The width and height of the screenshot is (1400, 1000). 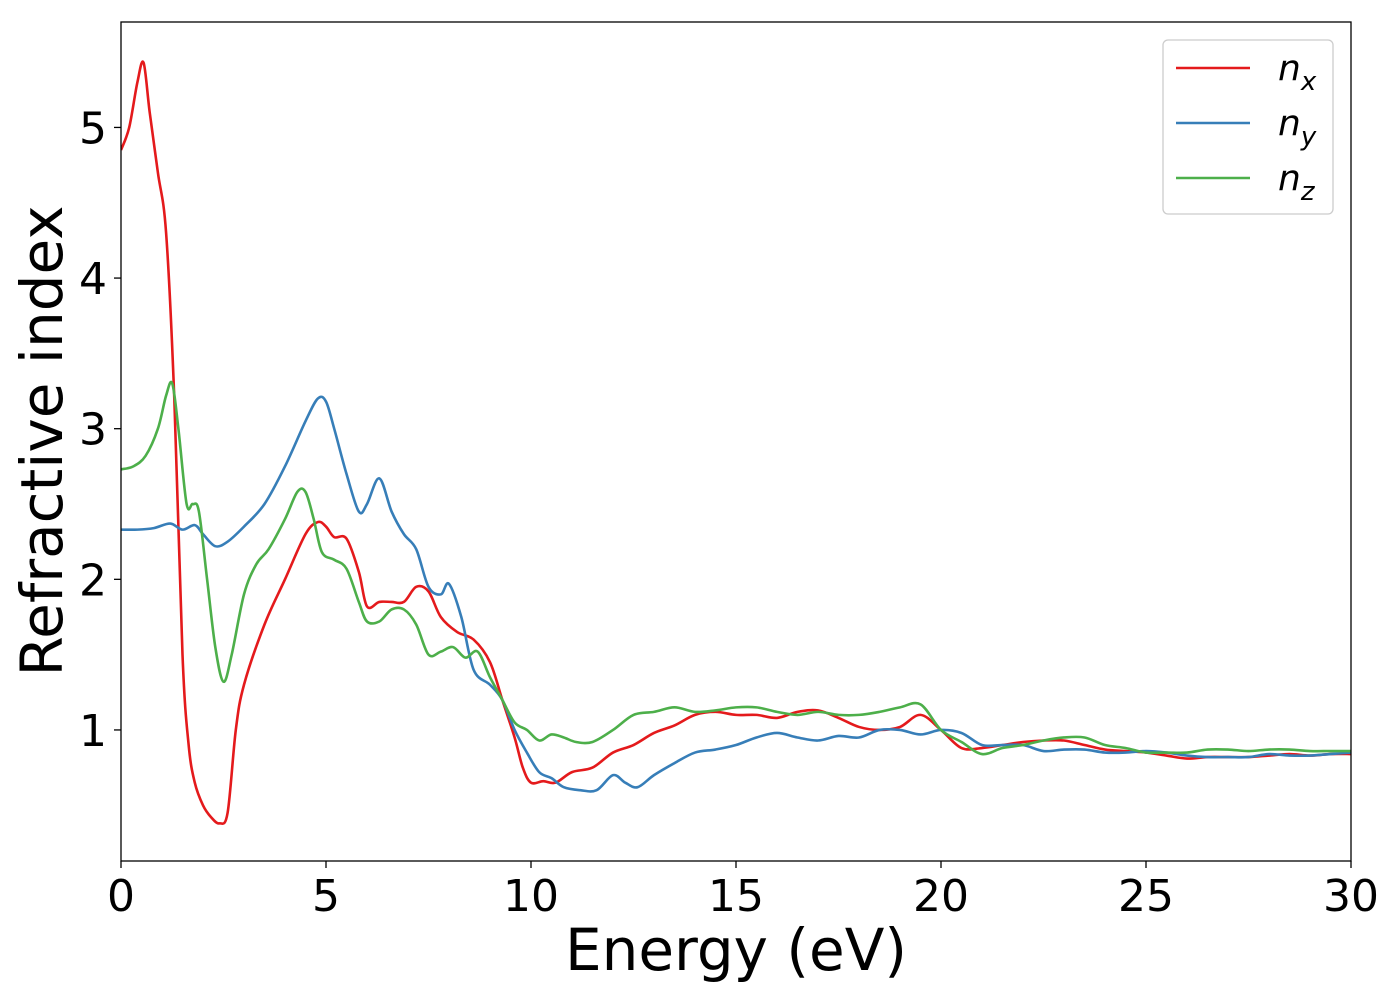 I want to click on legend: nx ny nz, so click(x=1248, y=127).